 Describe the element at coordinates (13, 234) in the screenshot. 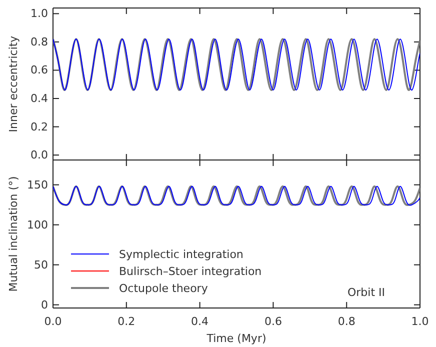

I see `y-axis-title: Mutual inclination (°)` at that location.